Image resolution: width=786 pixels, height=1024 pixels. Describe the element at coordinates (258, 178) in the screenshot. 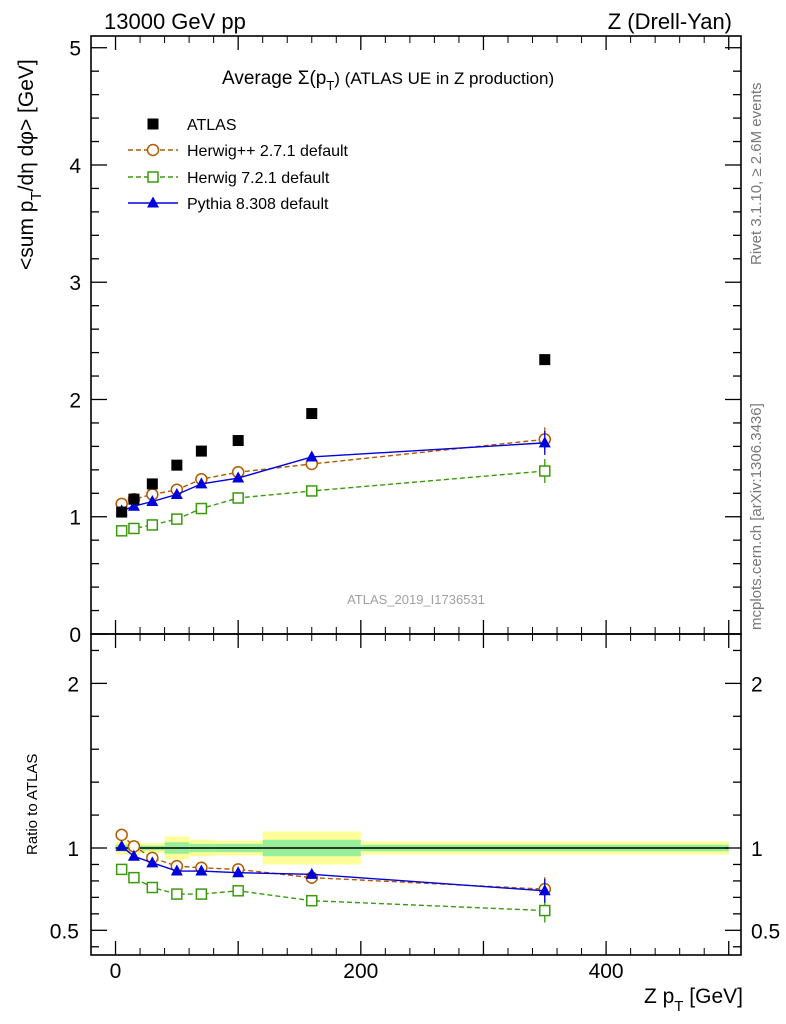

I see `legend-label-2: Herwig 7.2.1 default` at that location.